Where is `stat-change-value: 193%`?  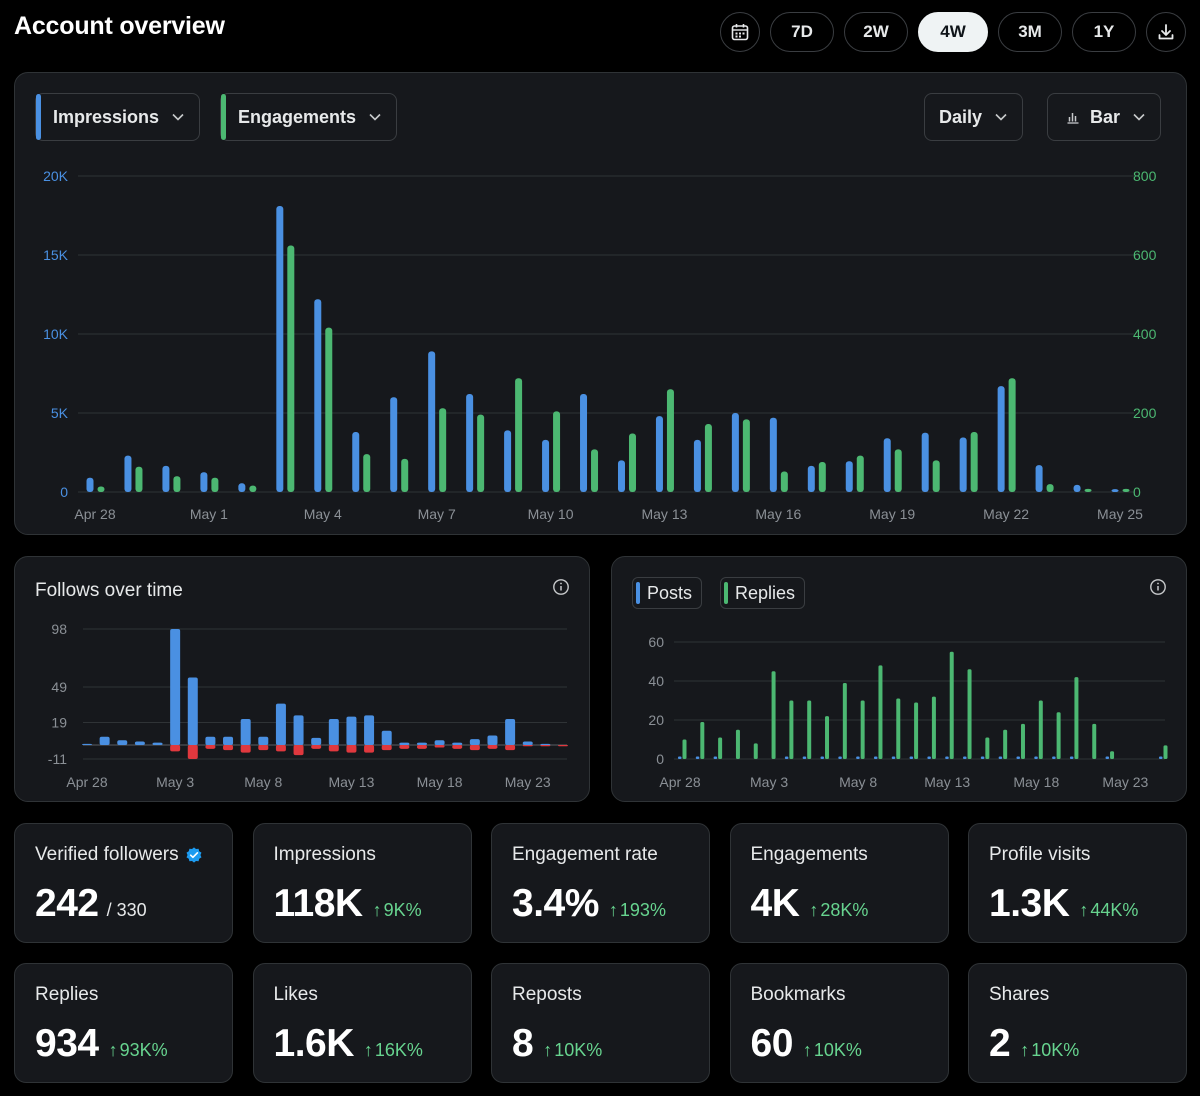 stat-change-value: 193% is located at coordinates (642, 910).